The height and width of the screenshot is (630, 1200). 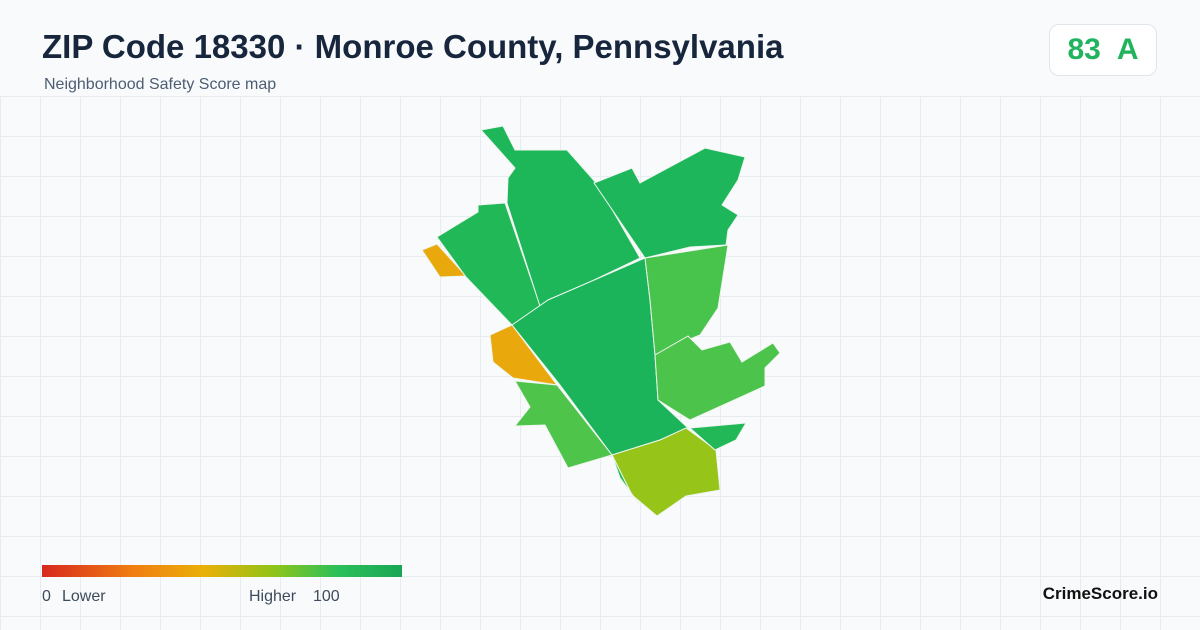 I want to click on score-badge: 83 A, so click(x=1103, y=50).